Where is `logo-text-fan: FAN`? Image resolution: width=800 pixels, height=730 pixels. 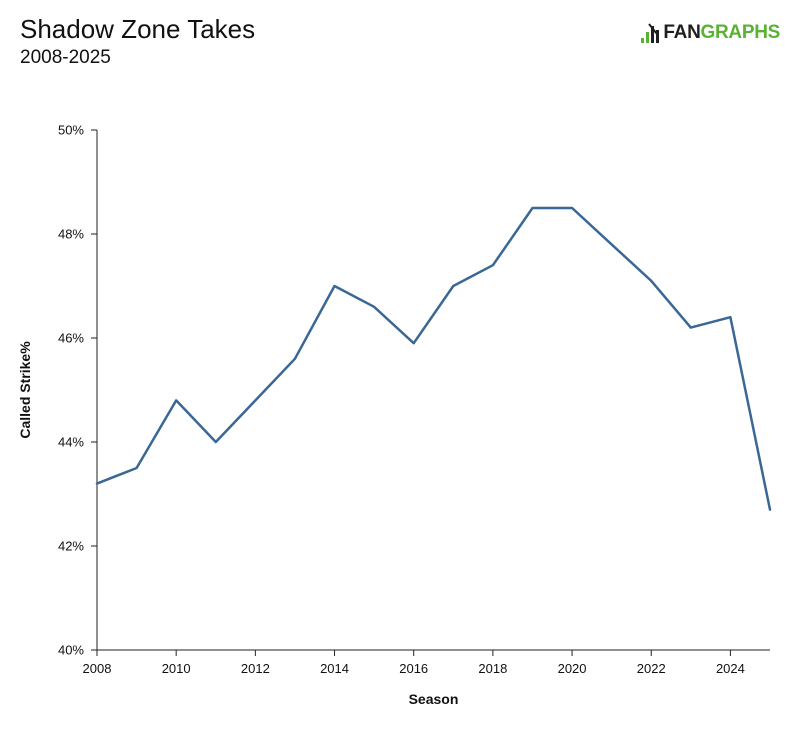
logo-text-fan: FAN is located at coordinates (682, 32).